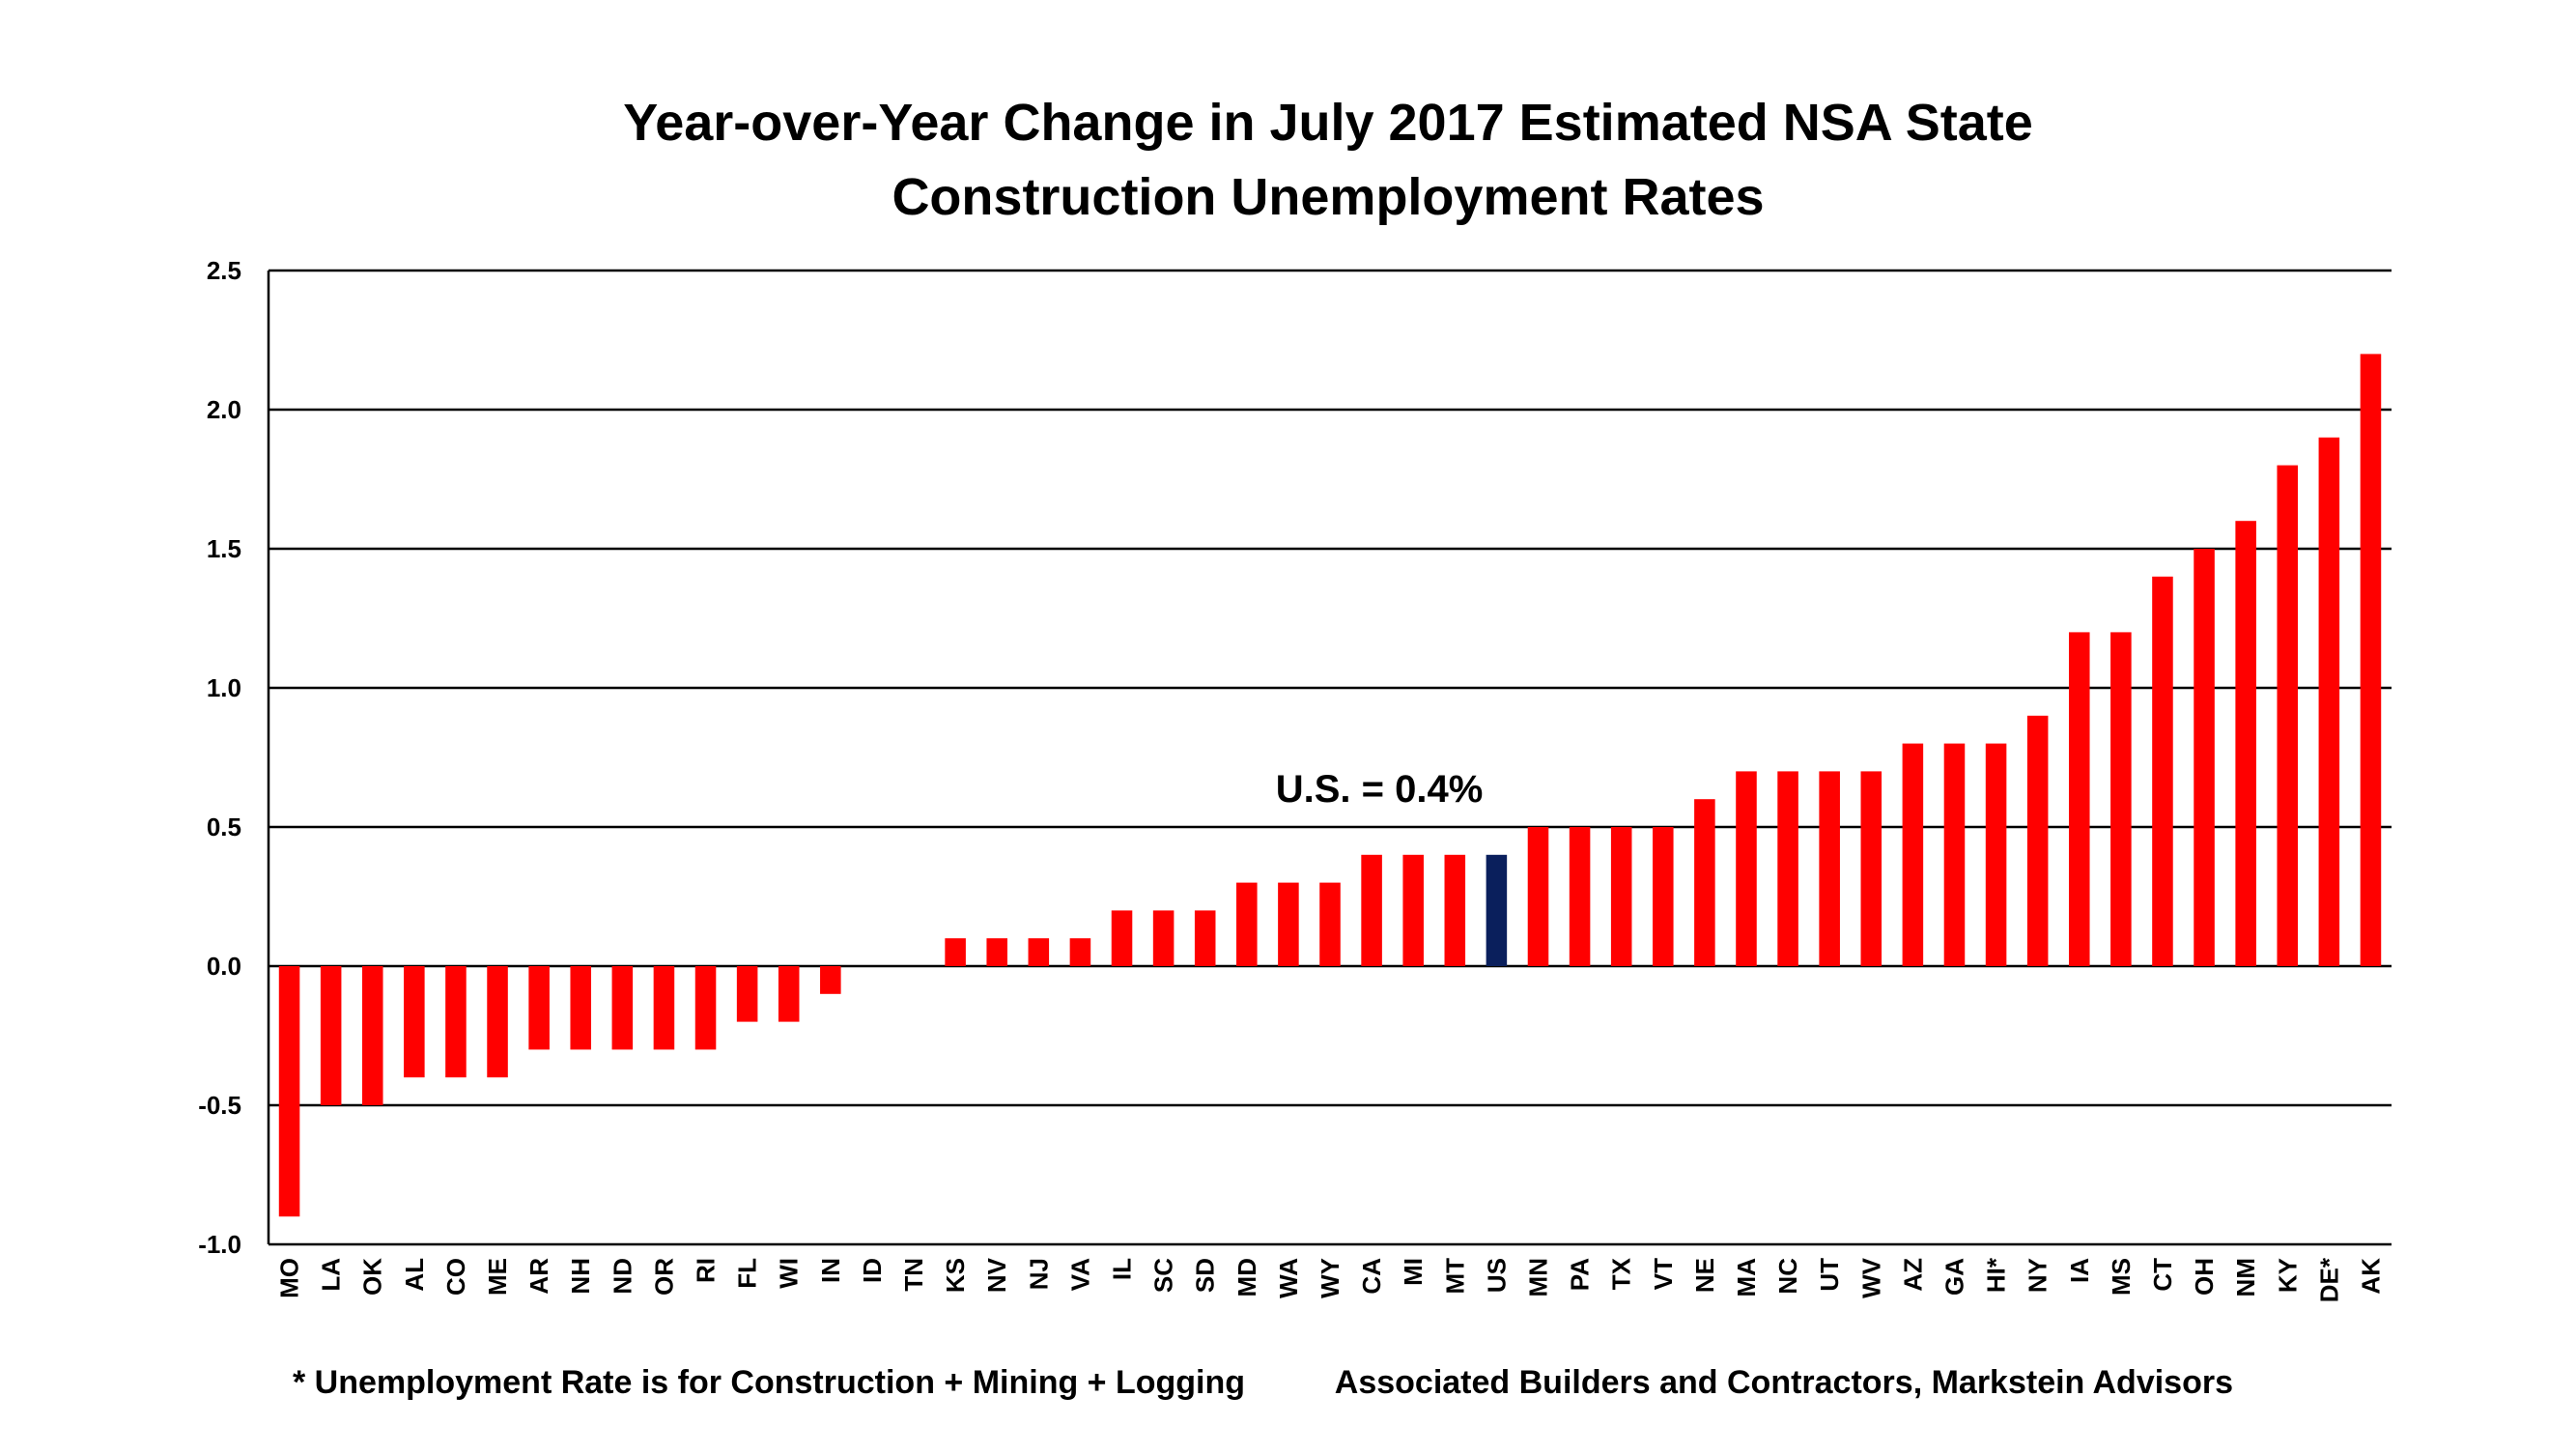 The height and width of the screenshot is (1454, 2576). What do you see at coordinates (224, 827) in the screenshot?
I see `y-tick-label: 0.5` at bounding box center [224, 827].